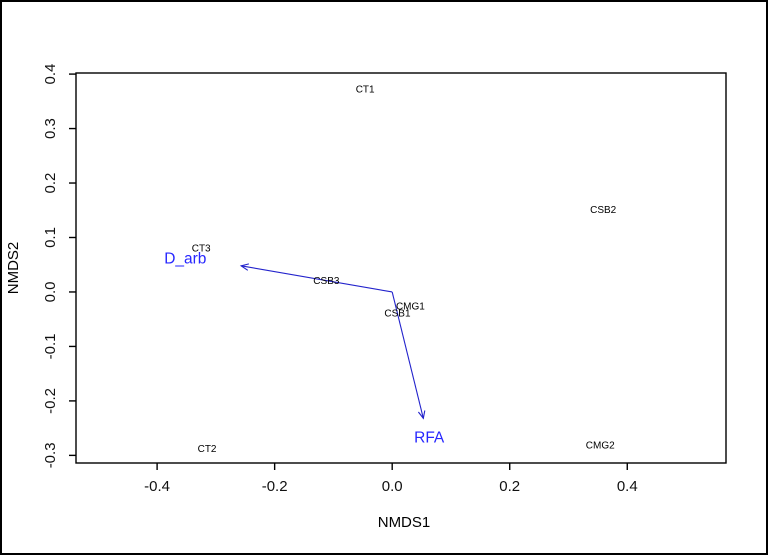 Image resolution: width=768 pixels, height=555 pixels. Describe the element at coordinates (627, 486) in the screenshot. I see `x-tick-label: 0.4` at that location.